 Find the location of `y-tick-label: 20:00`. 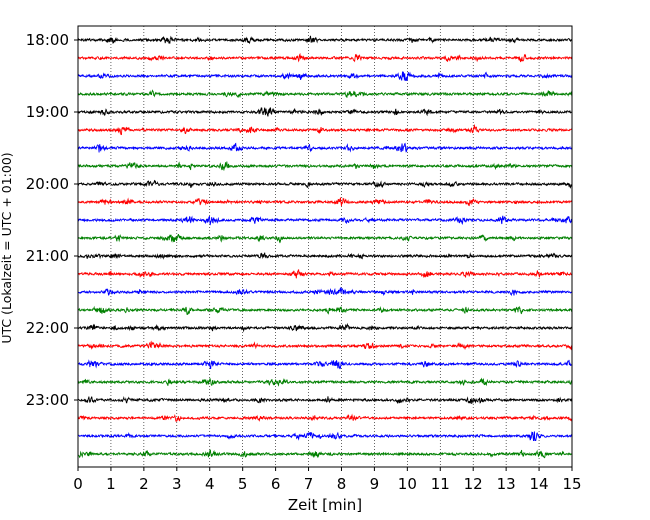

y-tick-label: 20:00 is located at coordinates (47, 184).